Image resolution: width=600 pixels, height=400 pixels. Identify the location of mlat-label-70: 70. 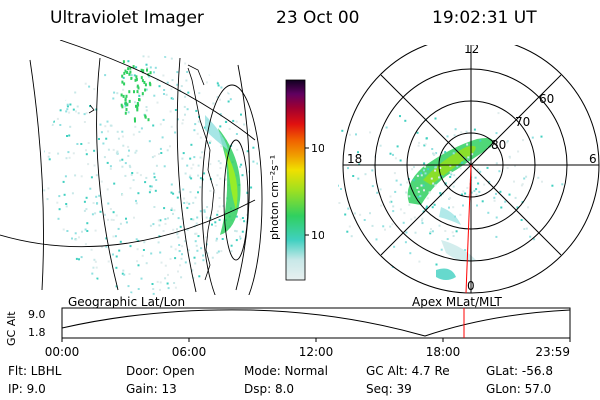
(522, 122).